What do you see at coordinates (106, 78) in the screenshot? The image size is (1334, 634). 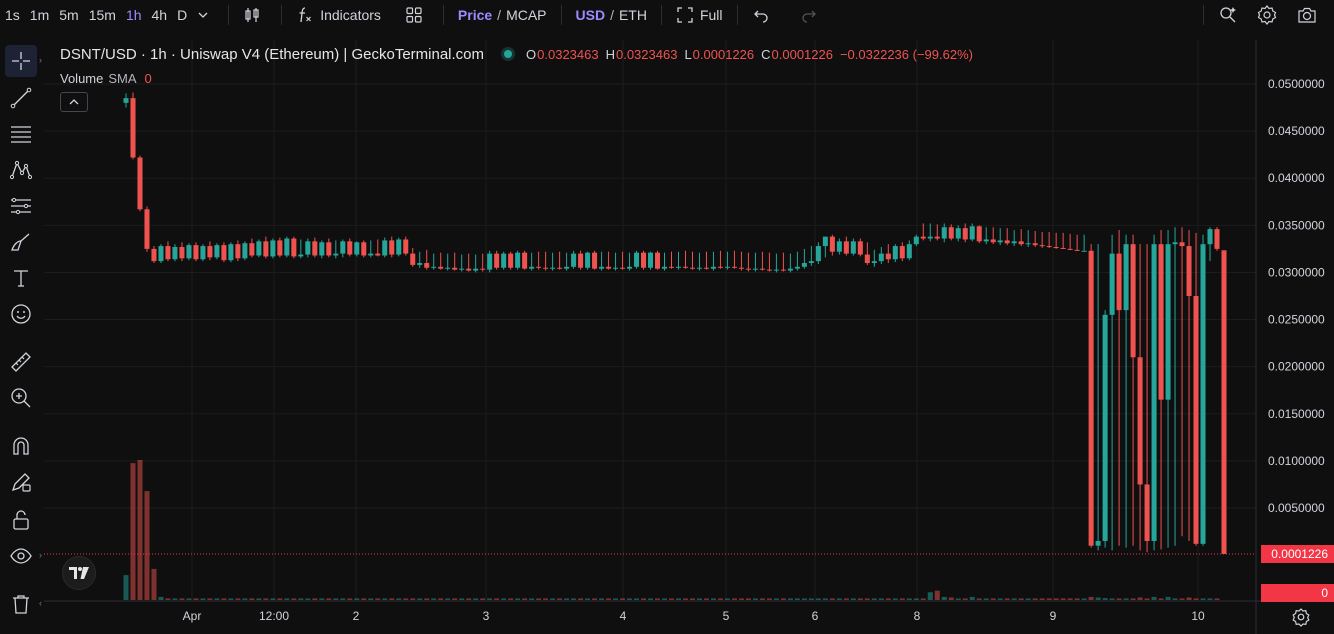 I see `volume-legend: Volume SMA 0` at bounding box center [106, 78].